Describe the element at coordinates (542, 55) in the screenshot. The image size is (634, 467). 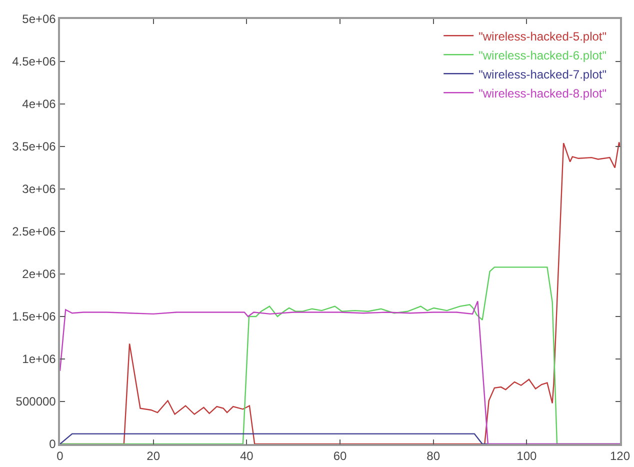
I see `legend-label: "wireless-hacked-6.plot"` at that location.